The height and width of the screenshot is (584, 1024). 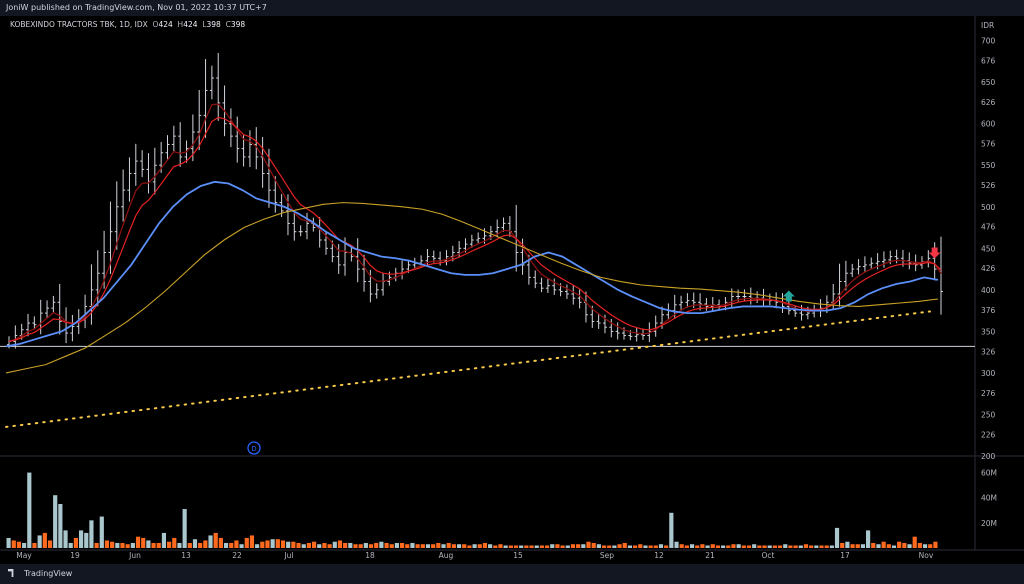 What do you see at coordinates (988, 124) in the screenshot?
I see `price-tick-label: 600` at bounding box center [988, 124].